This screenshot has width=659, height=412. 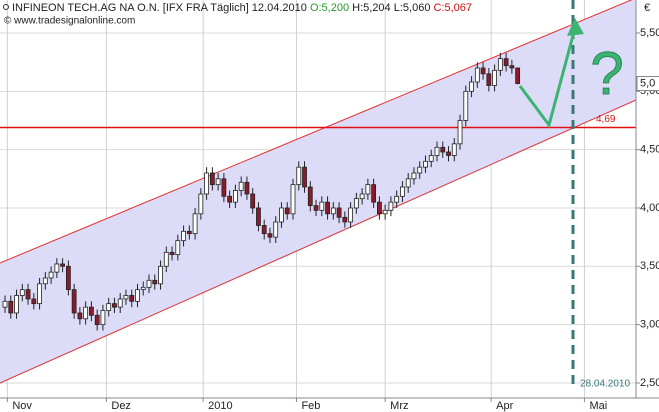 I want to click on x-tick-label: Feb, so click(x=310, y=406).